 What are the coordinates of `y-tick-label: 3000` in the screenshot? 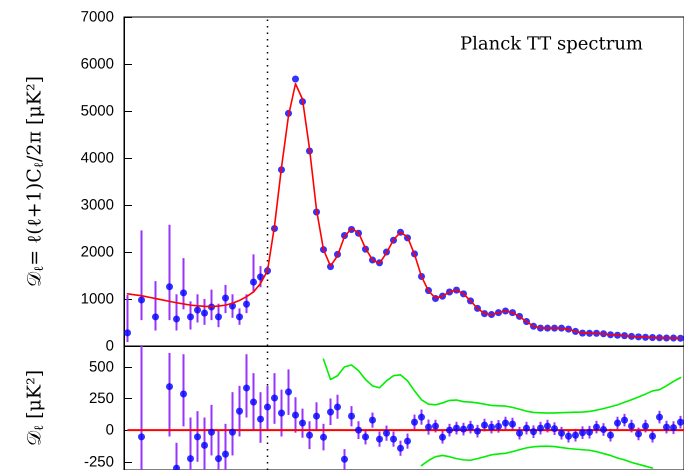 It's located at (97, 205).